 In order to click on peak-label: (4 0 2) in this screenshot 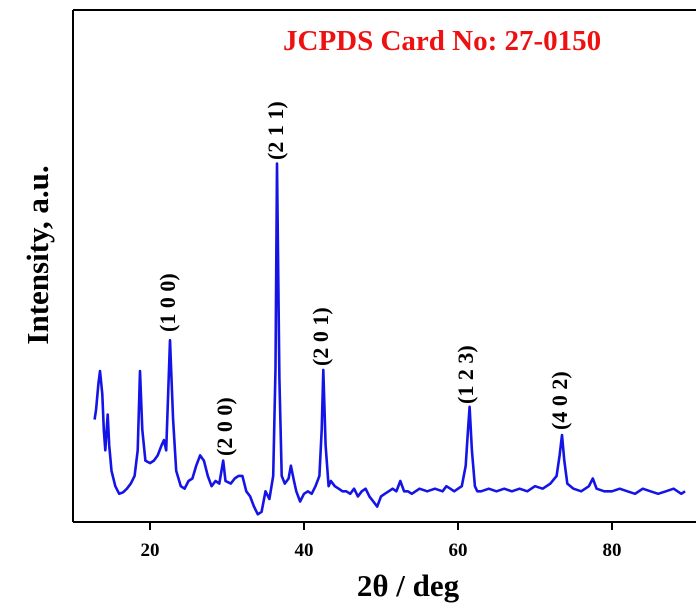, I will do `click(559, 400)`.